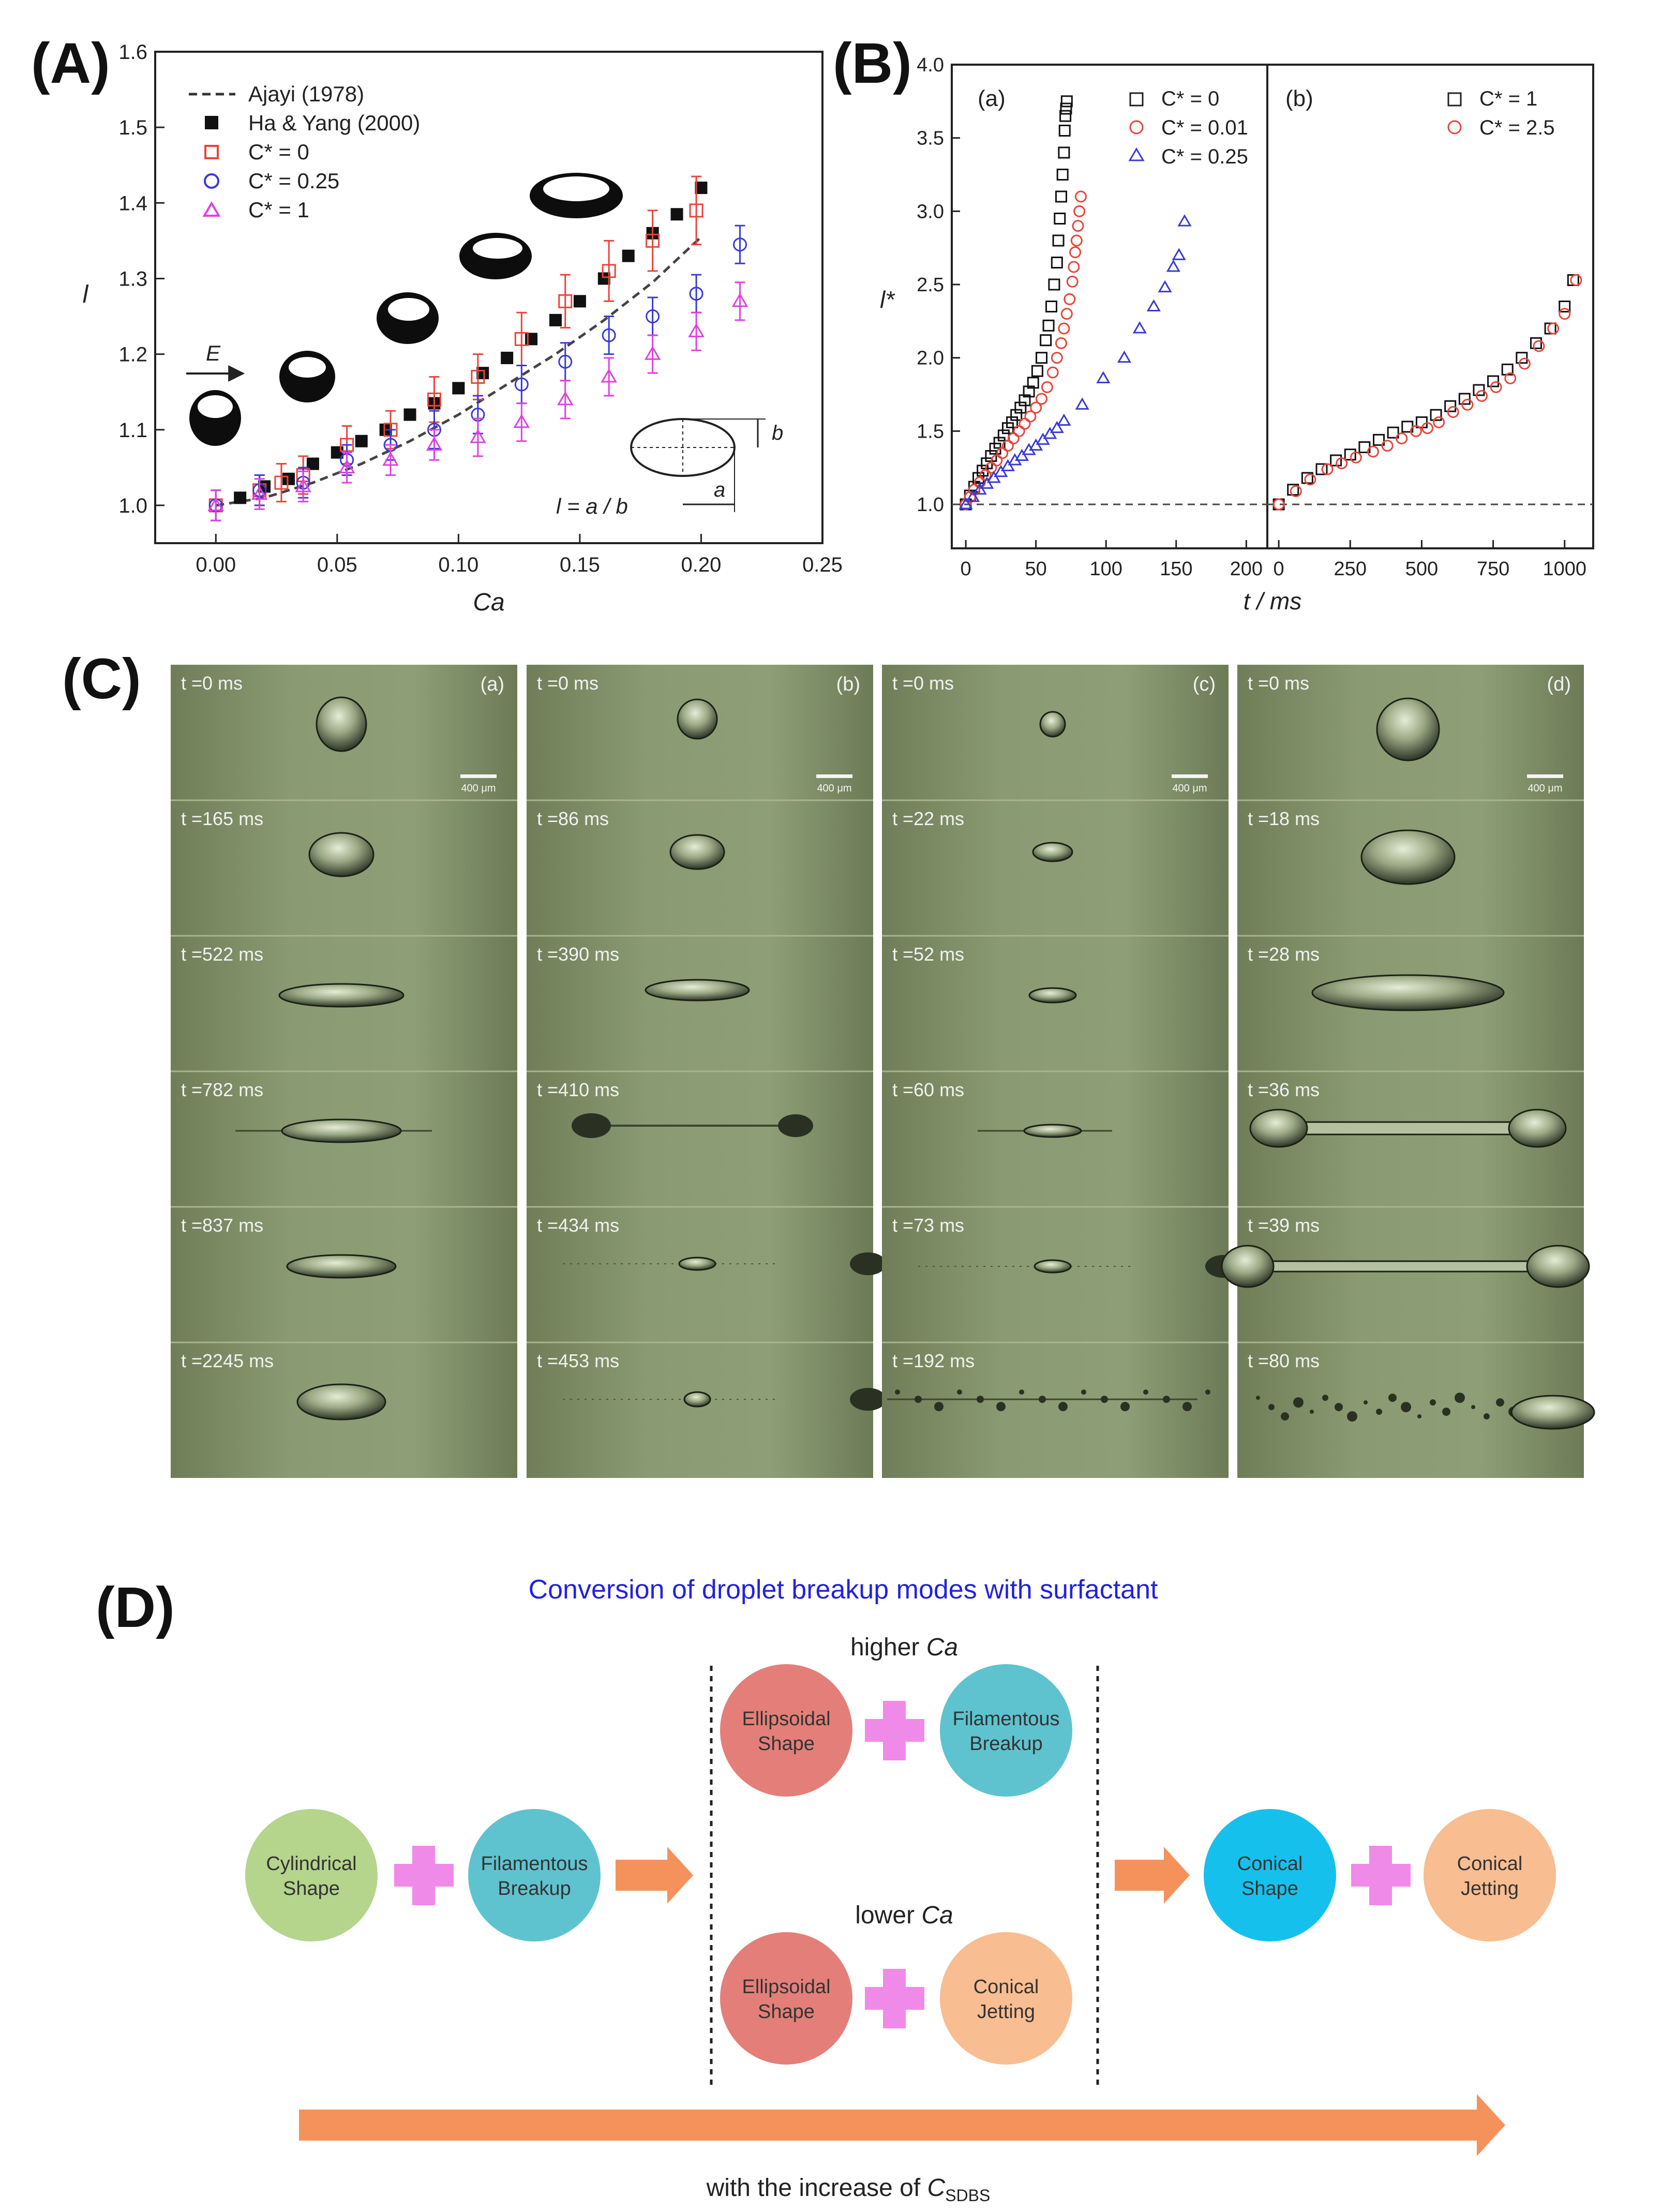 The image size is (1662, 2212). Describe the element at coordinates (573, 819) in the screenshot. I see `frame-time-label: t =86 ms` at that location.